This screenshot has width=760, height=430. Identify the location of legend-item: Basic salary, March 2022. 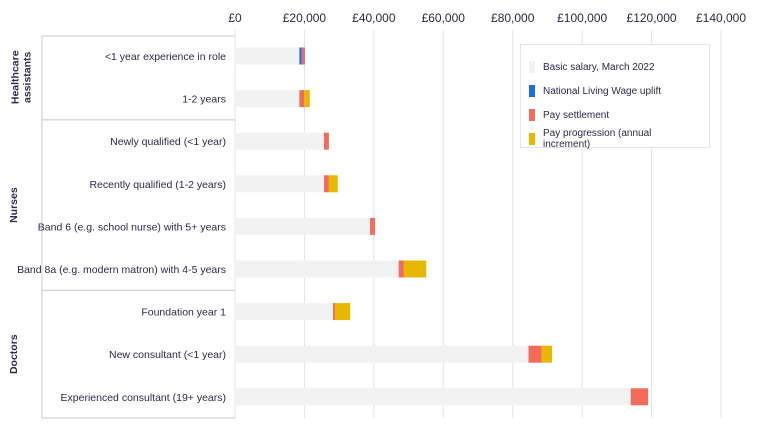
(615, 67).